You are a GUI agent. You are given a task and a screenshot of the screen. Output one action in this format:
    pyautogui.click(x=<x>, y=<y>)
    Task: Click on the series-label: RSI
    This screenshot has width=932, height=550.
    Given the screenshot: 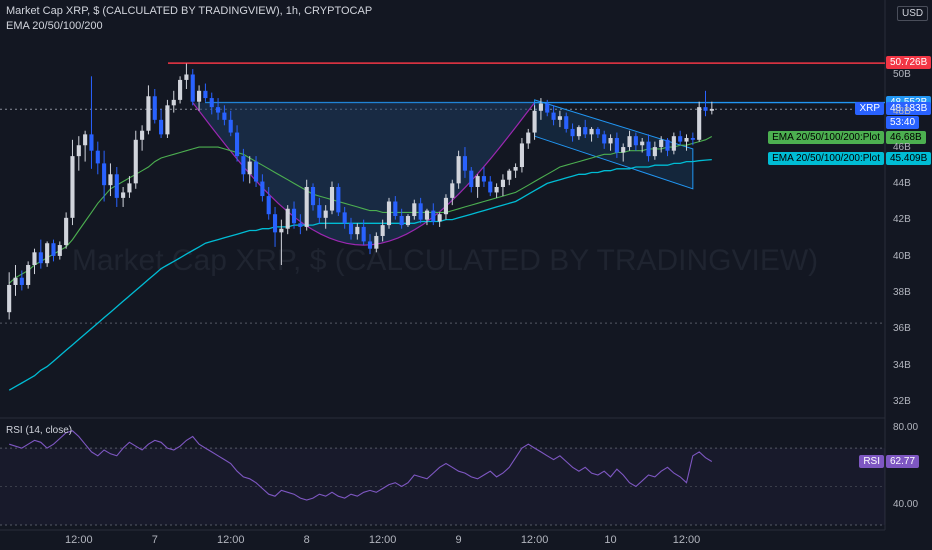 What is the action you would take?
    pyautogui.click(x=871, y=461)
    